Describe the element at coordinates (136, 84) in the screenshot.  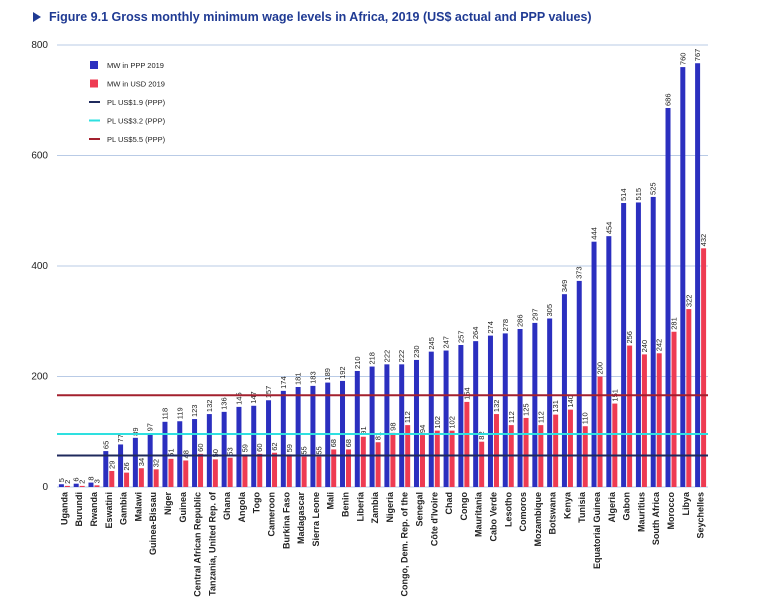
I see `legend-label: MW in USD 2019` at that location.